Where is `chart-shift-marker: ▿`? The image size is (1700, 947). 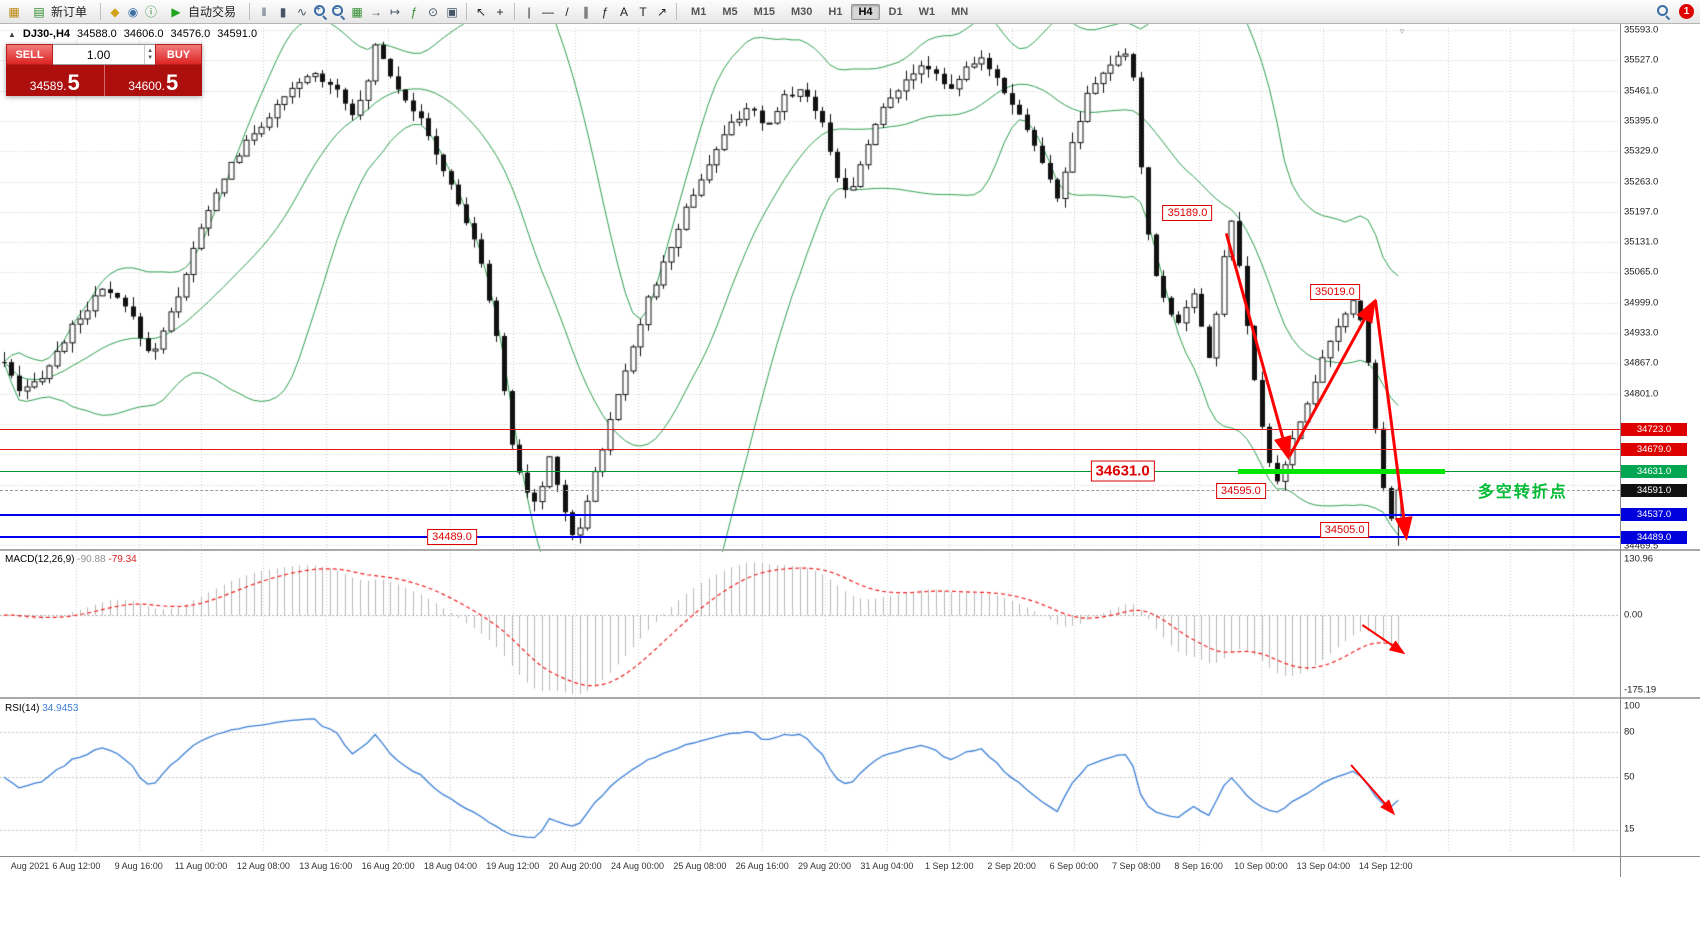 chart-shift-marker: ▿ is located at coordinates (1402, 31).